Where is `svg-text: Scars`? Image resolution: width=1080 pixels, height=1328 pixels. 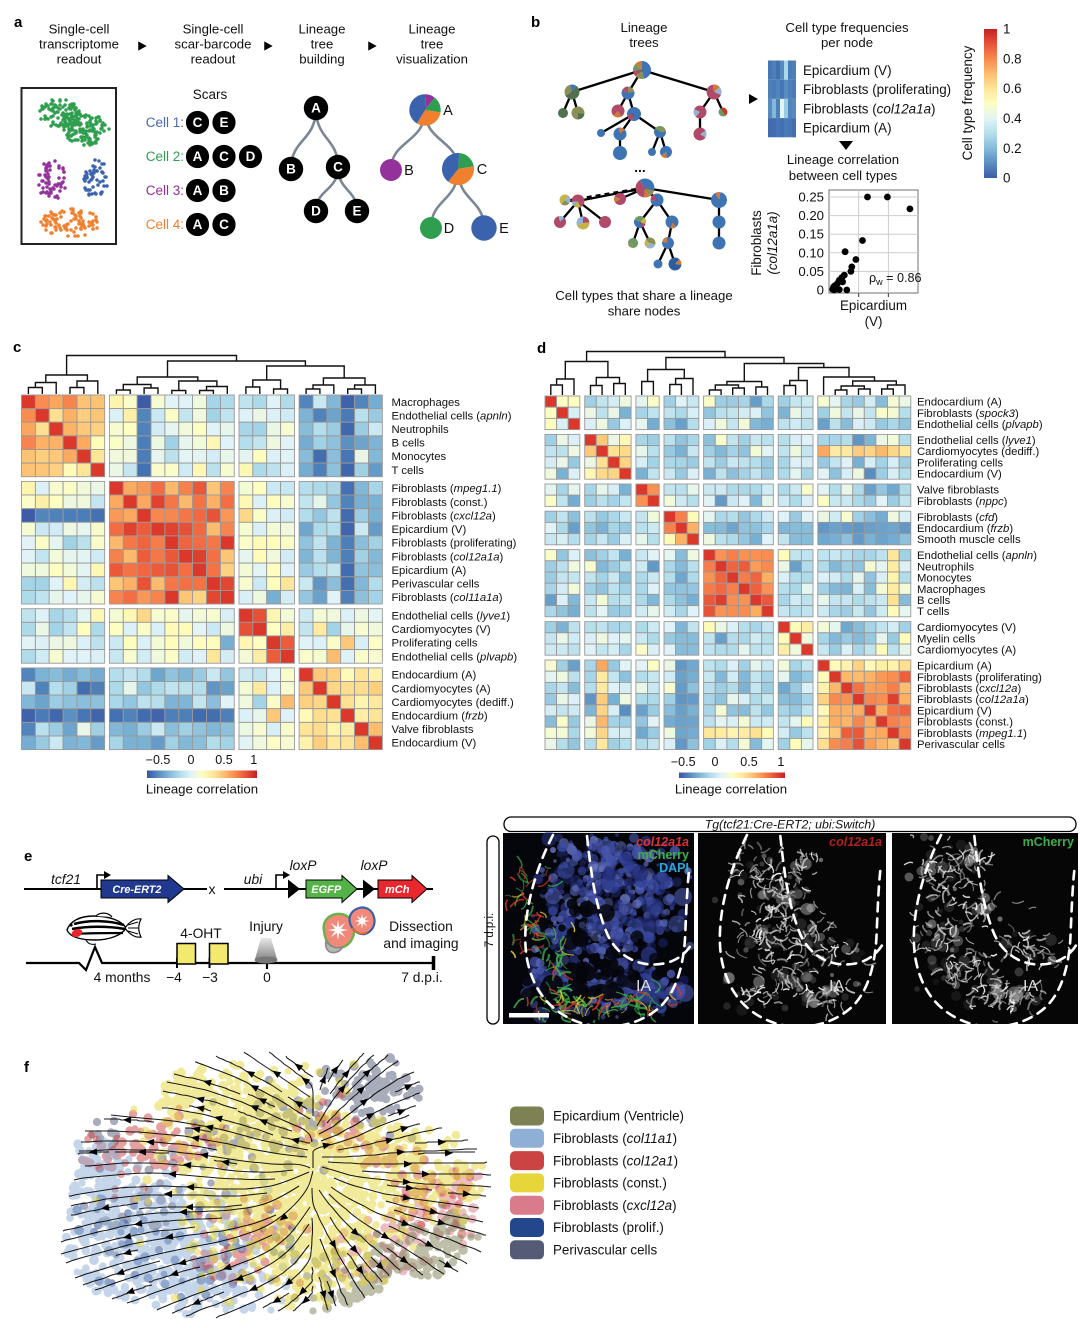
svg-text: Scars is located at coordinates (210, 94).